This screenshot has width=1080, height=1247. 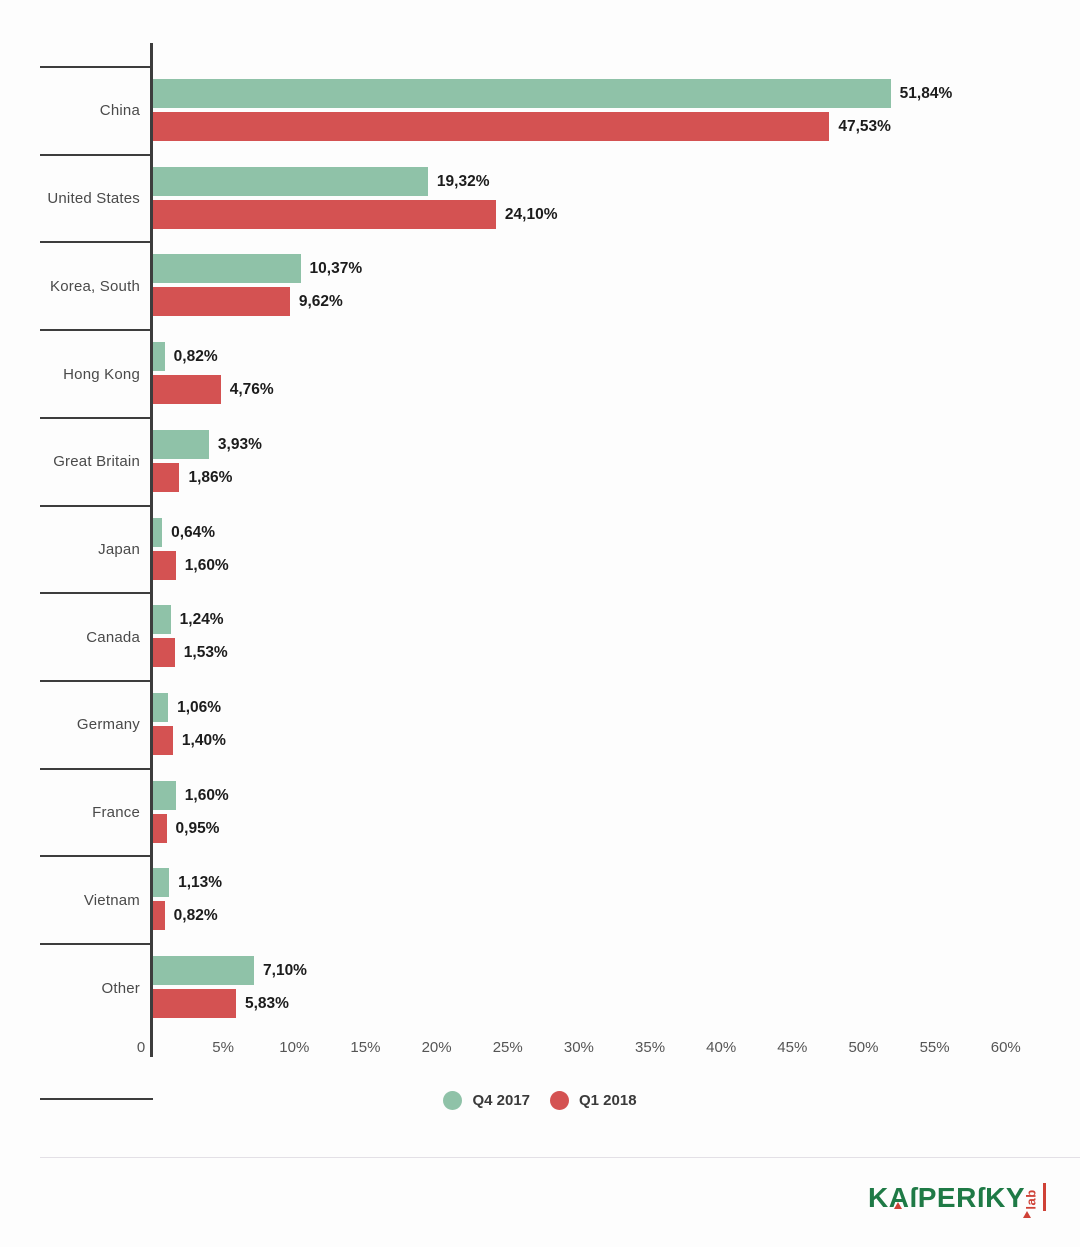 I want to click on lab-mark: lab, so click(x=1034, y=1200).